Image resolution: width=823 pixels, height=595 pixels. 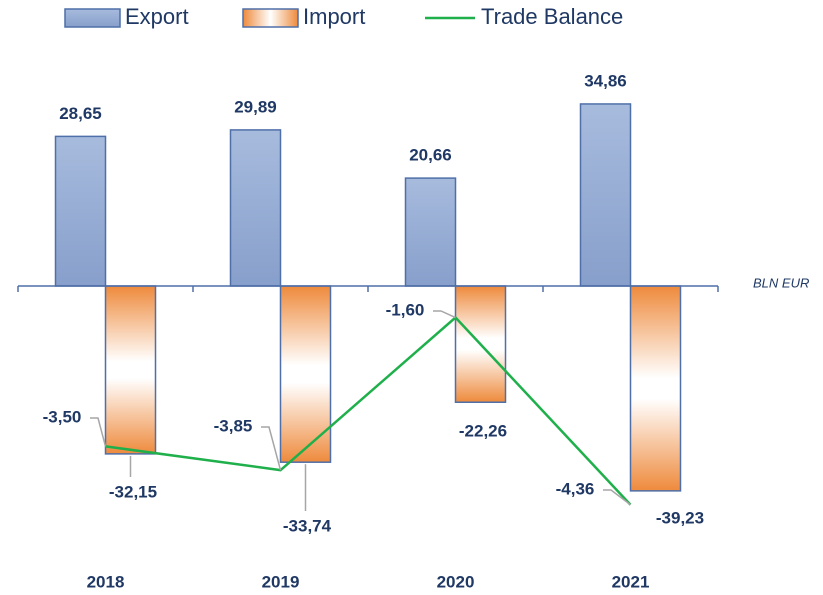 I want to click on x-tick-label: 2019, so click(x=281, y=581).